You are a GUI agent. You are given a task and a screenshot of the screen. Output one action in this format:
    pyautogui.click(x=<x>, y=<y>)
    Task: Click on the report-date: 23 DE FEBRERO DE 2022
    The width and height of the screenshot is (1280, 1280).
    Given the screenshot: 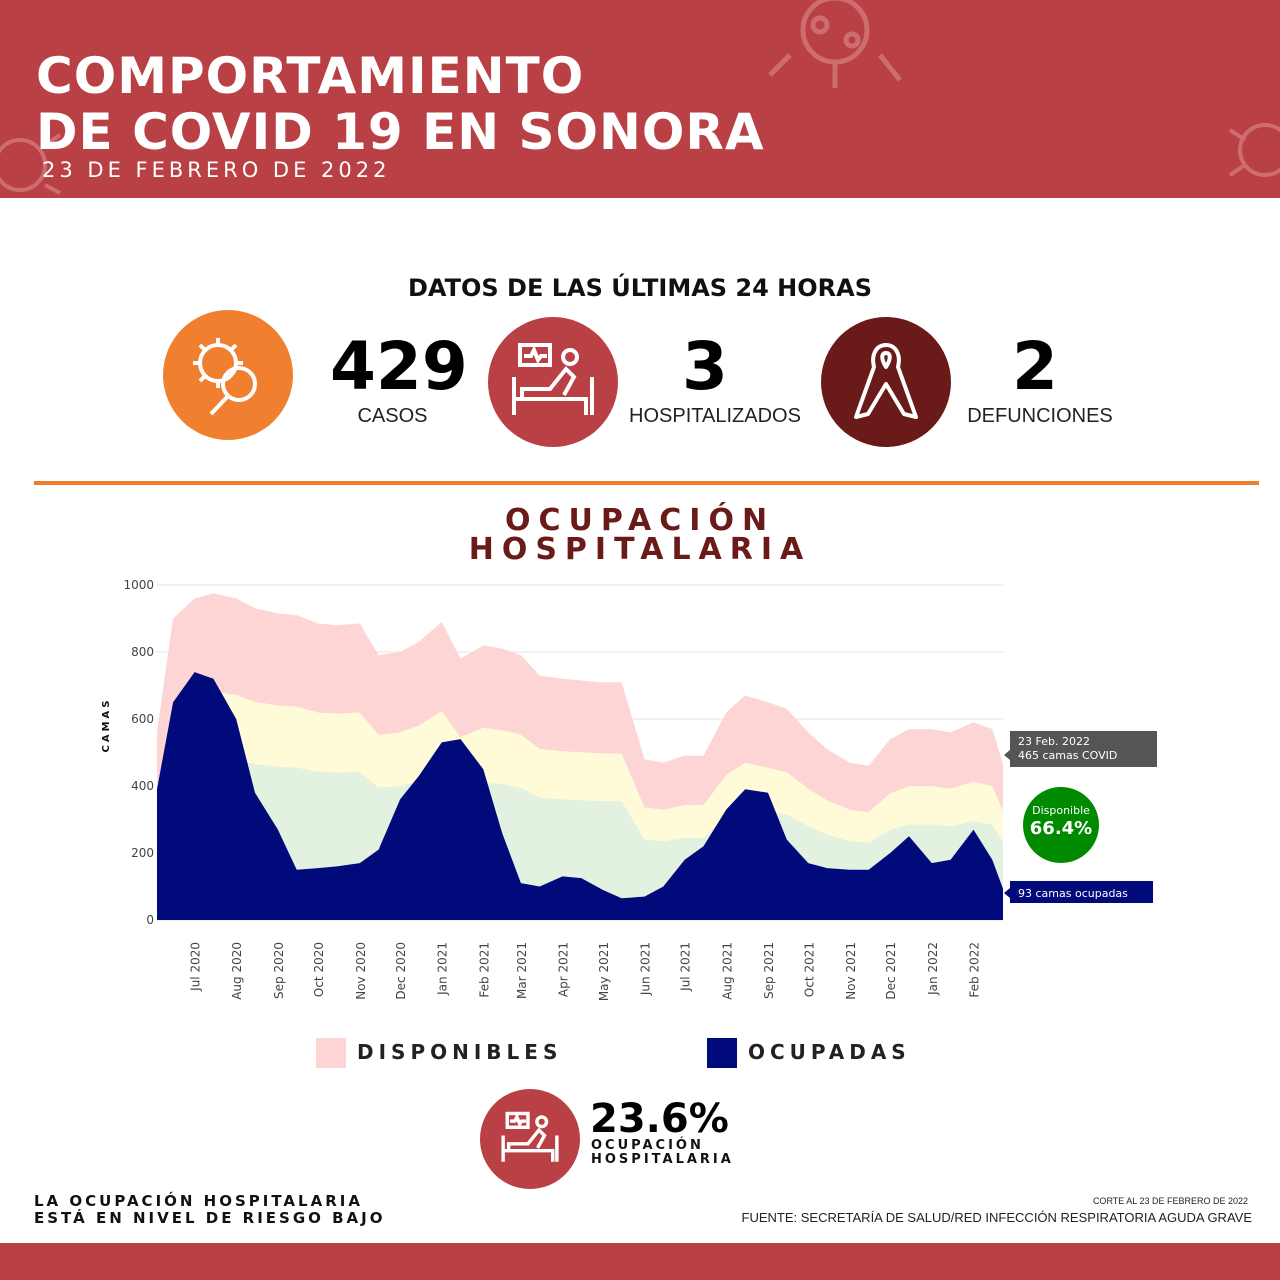 What is the action you would take?
    pyautogui.click(x=216, y=170)
    